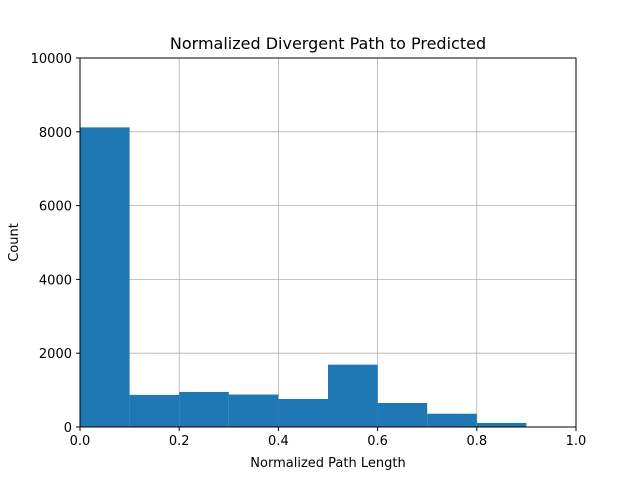 Image resolution: width=640 pixels, height=485 pixels. Describe the element at coordinates (328, 43) in the screenshot. I see `chart-title: Normalized Divergent Path to Predicted` at that location.